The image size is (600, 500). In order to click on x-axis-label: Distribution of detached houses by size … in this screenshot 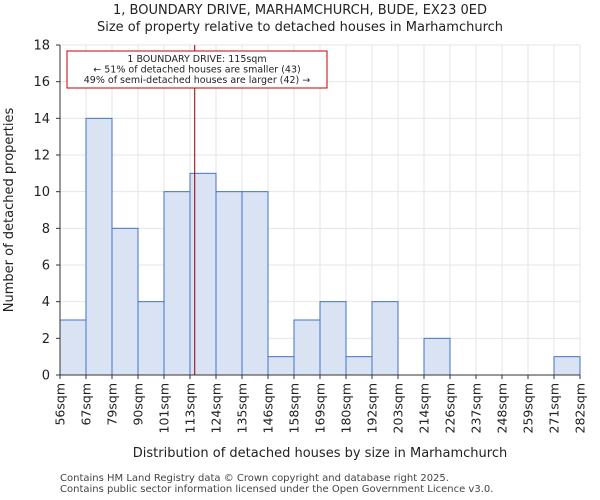, I will do `click(320, 453)`.